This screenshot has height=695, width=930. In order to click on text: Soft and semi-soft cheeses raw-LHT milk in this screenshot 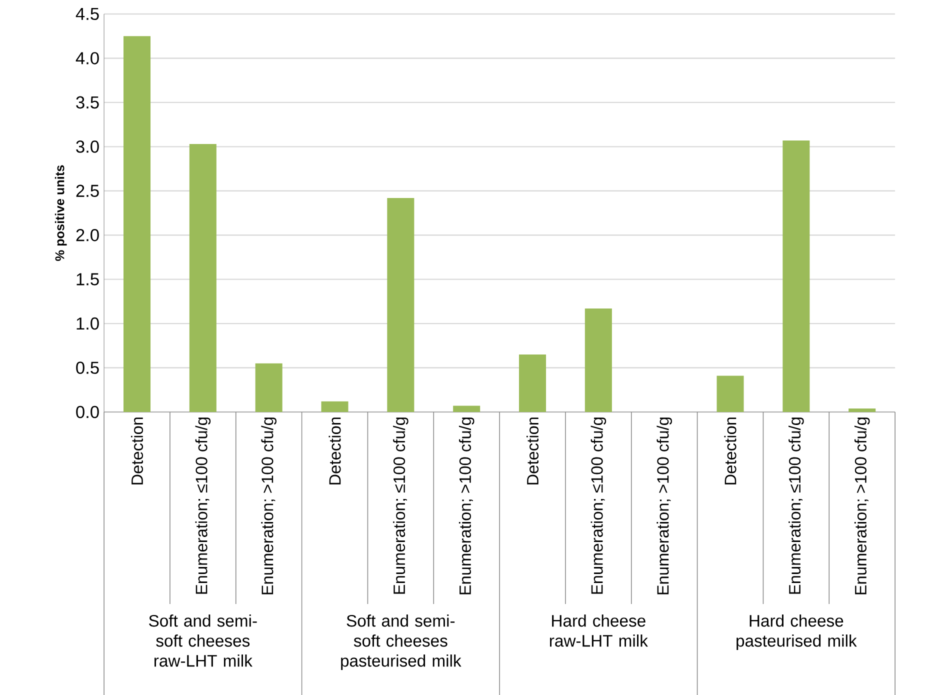, I will do `click(203, 640)`.